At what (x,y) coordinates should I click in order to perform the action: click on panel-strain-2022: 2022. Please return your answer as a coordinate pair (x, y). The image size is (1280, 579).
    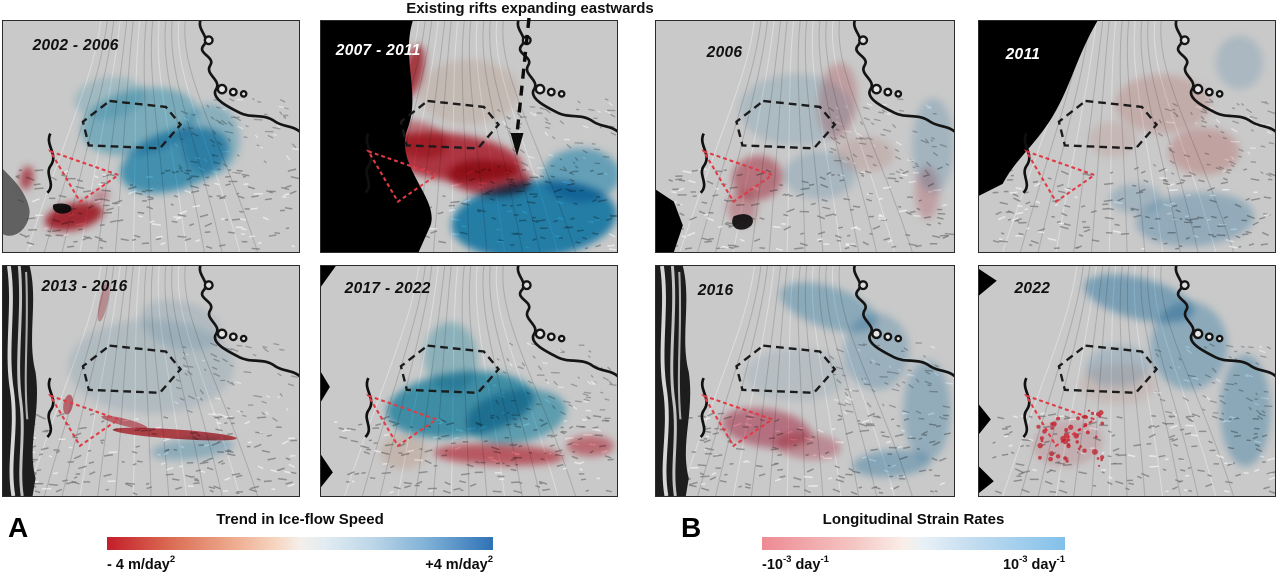
    Looking at the image, I should click on (1127, 381).